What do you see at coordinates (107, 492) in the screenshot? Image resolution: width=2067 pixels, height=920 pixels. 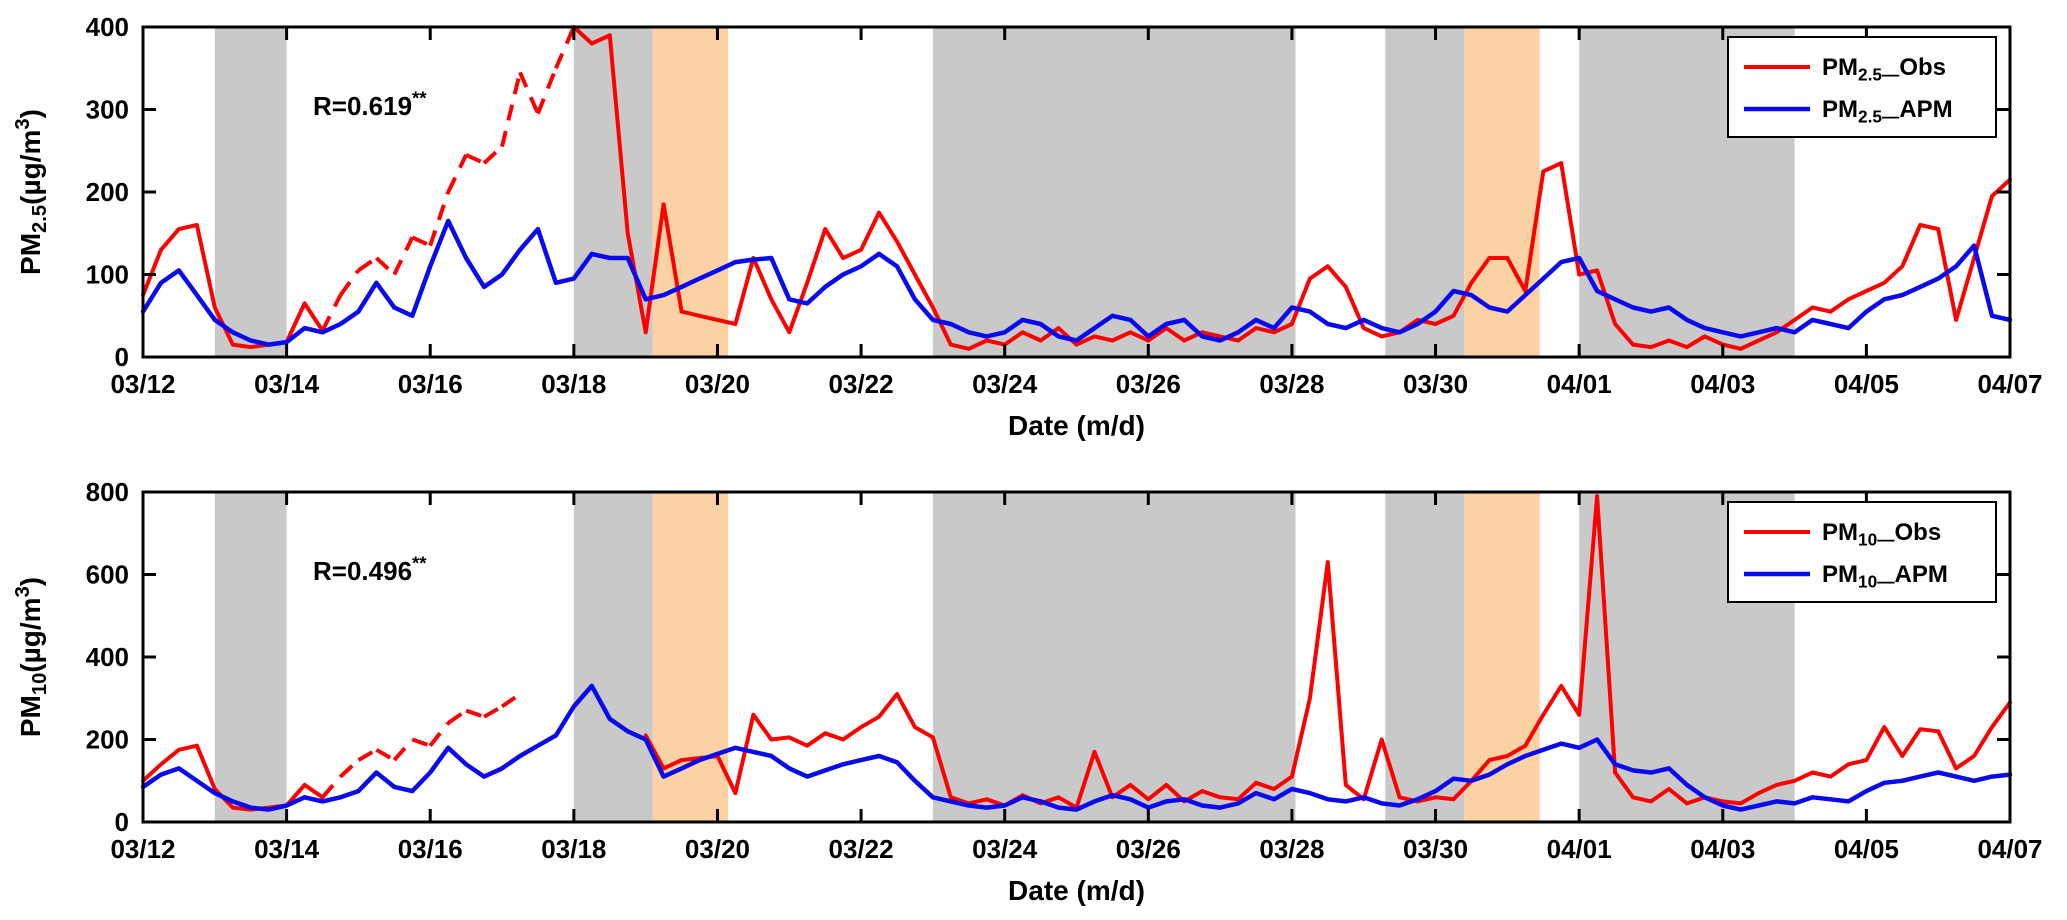 I see `y-tick-label: 800` at bounding box center [107, 492].